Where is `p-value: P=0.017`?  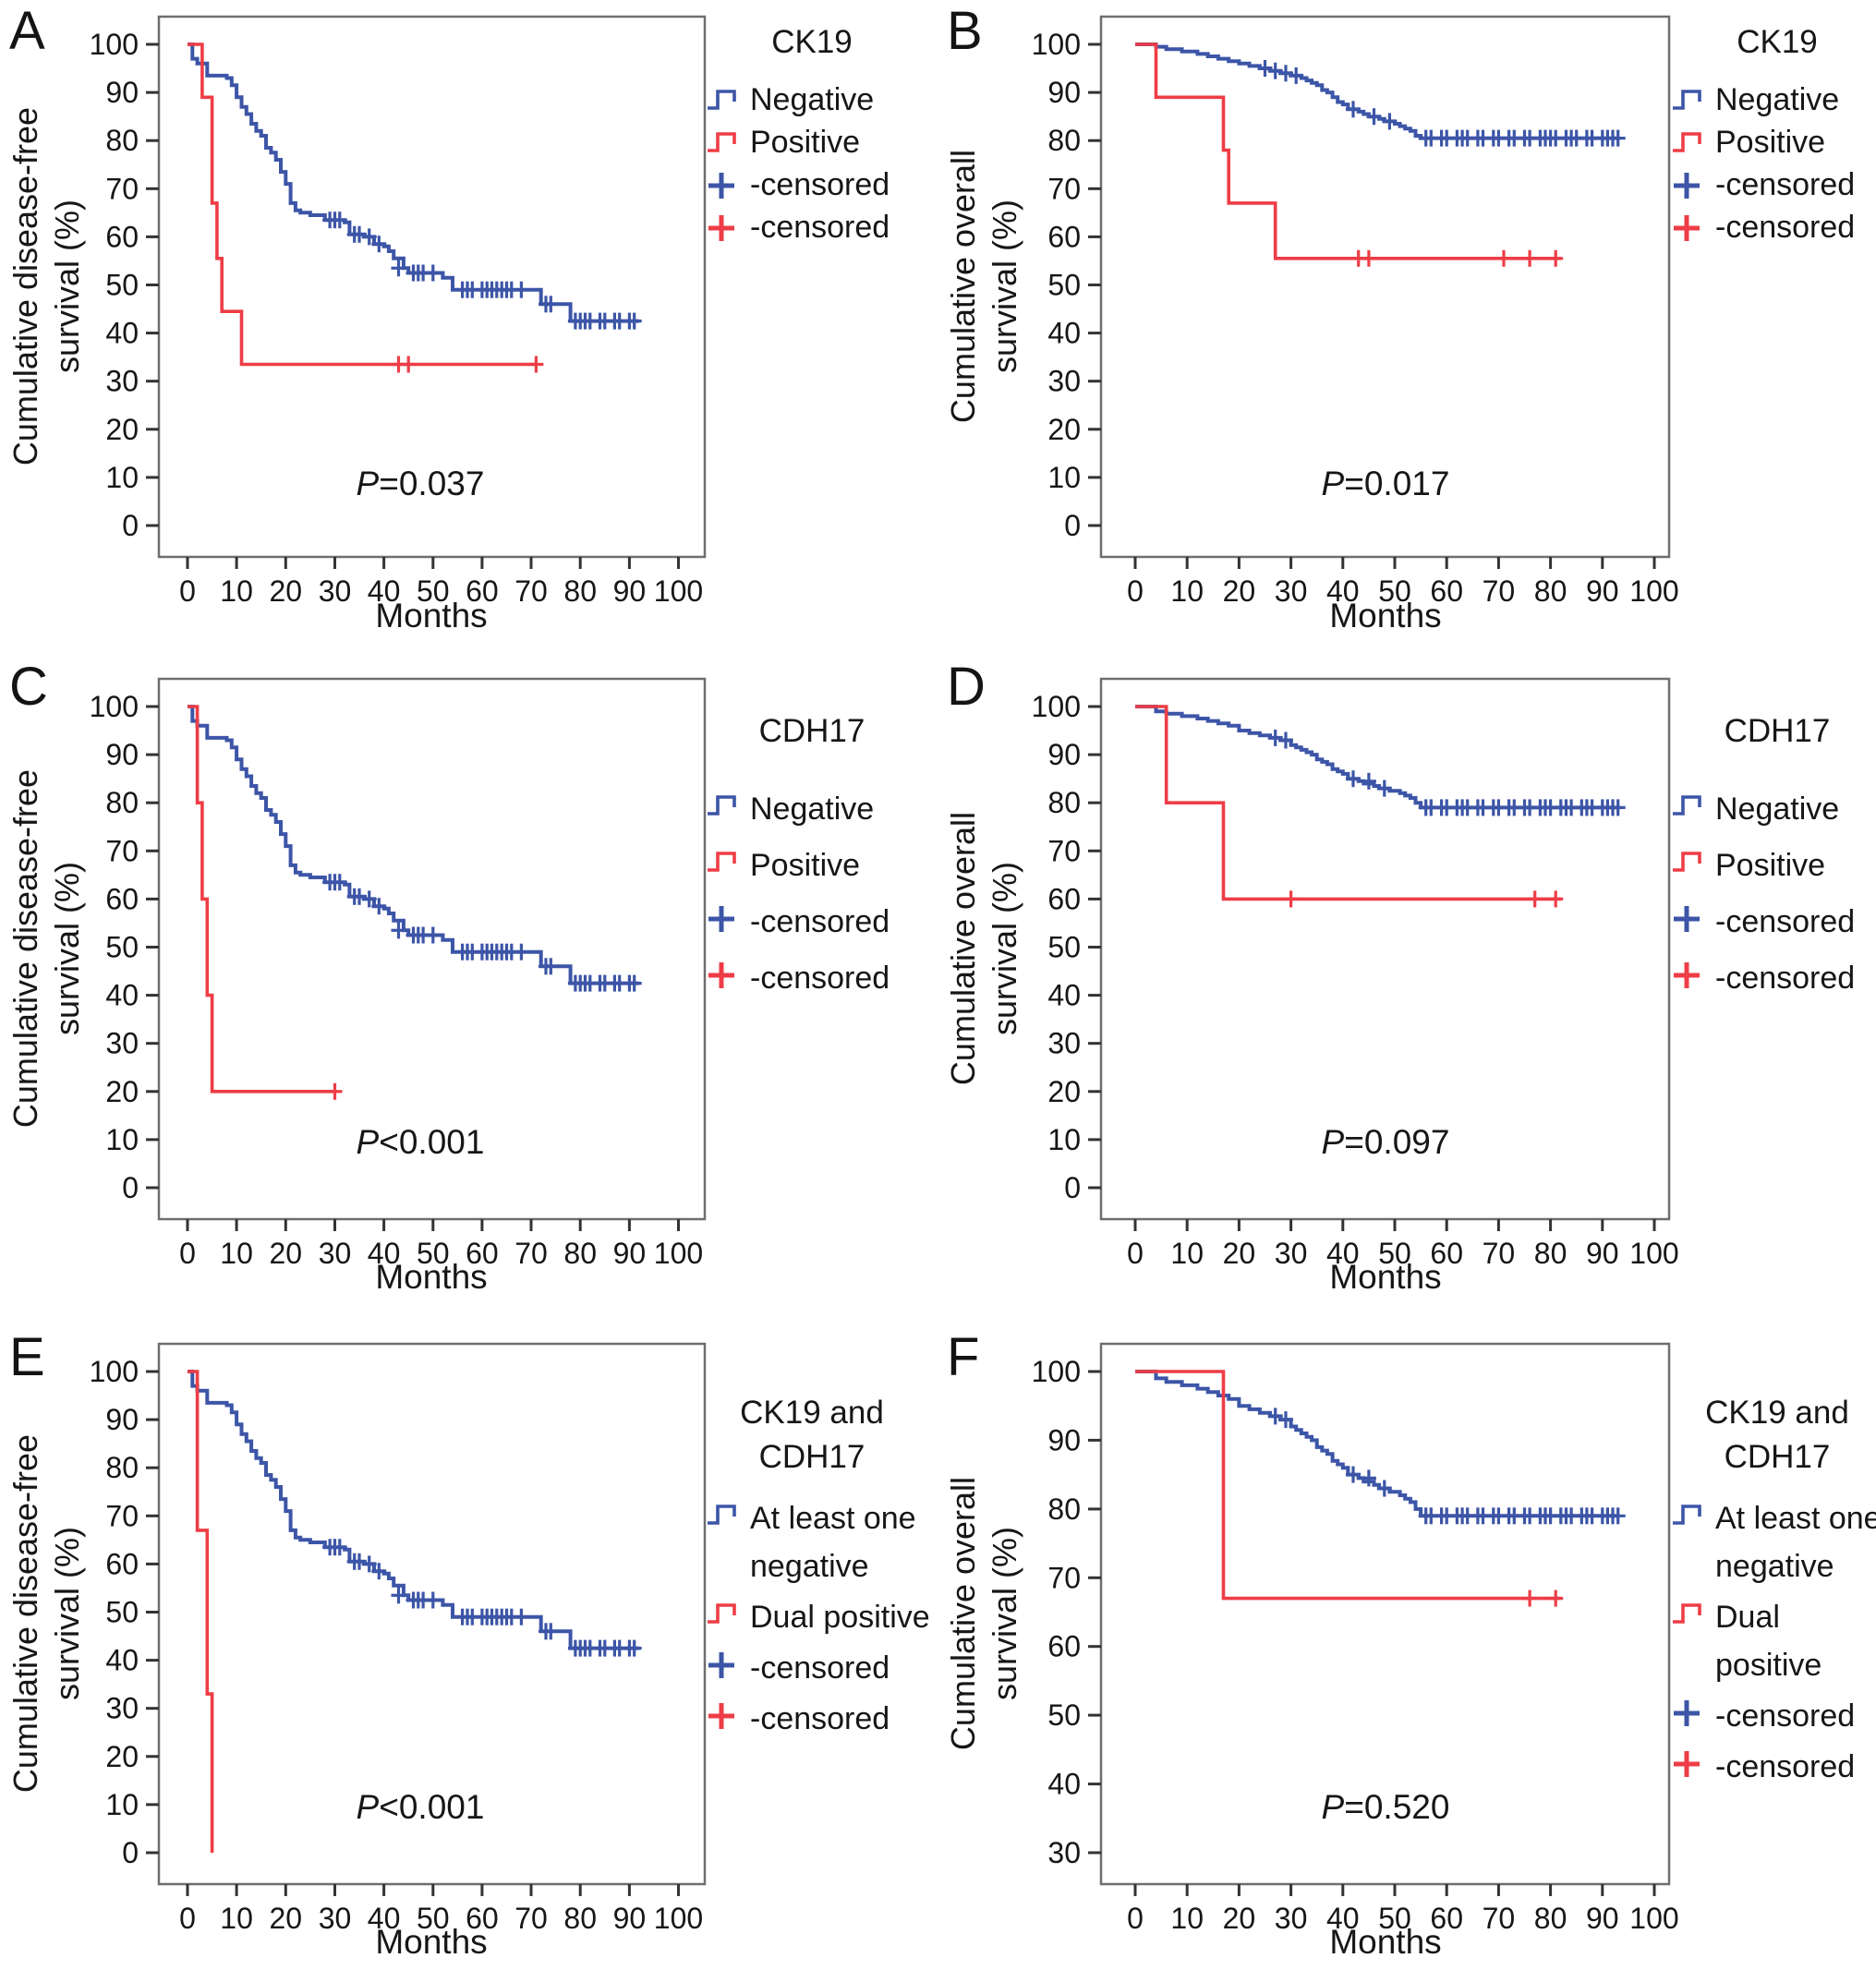
p-value: P=0.017 is located at coordinates (1385, 483).